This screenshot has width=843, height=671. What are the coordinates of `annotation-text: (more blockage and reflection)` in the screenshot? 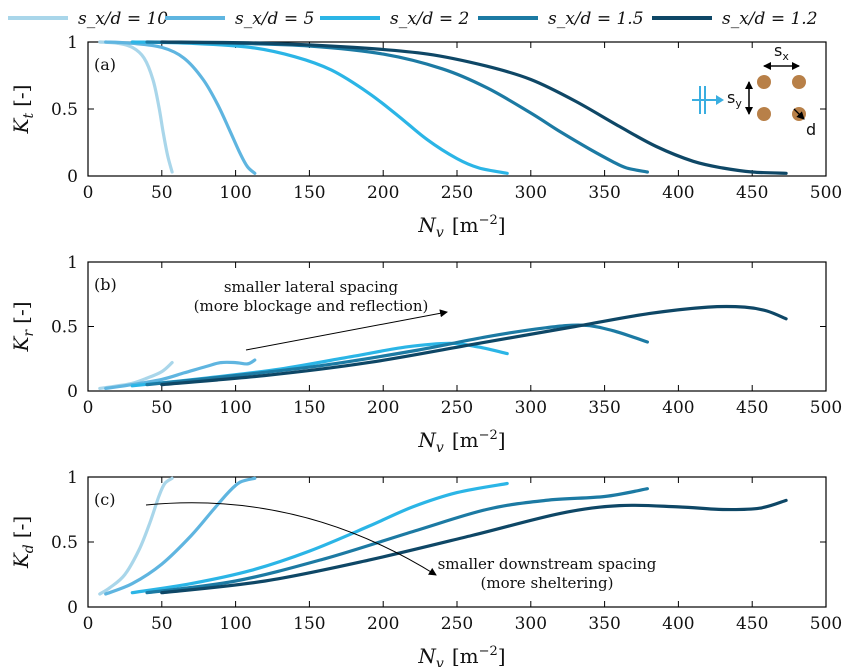 It's located at (311, 306).